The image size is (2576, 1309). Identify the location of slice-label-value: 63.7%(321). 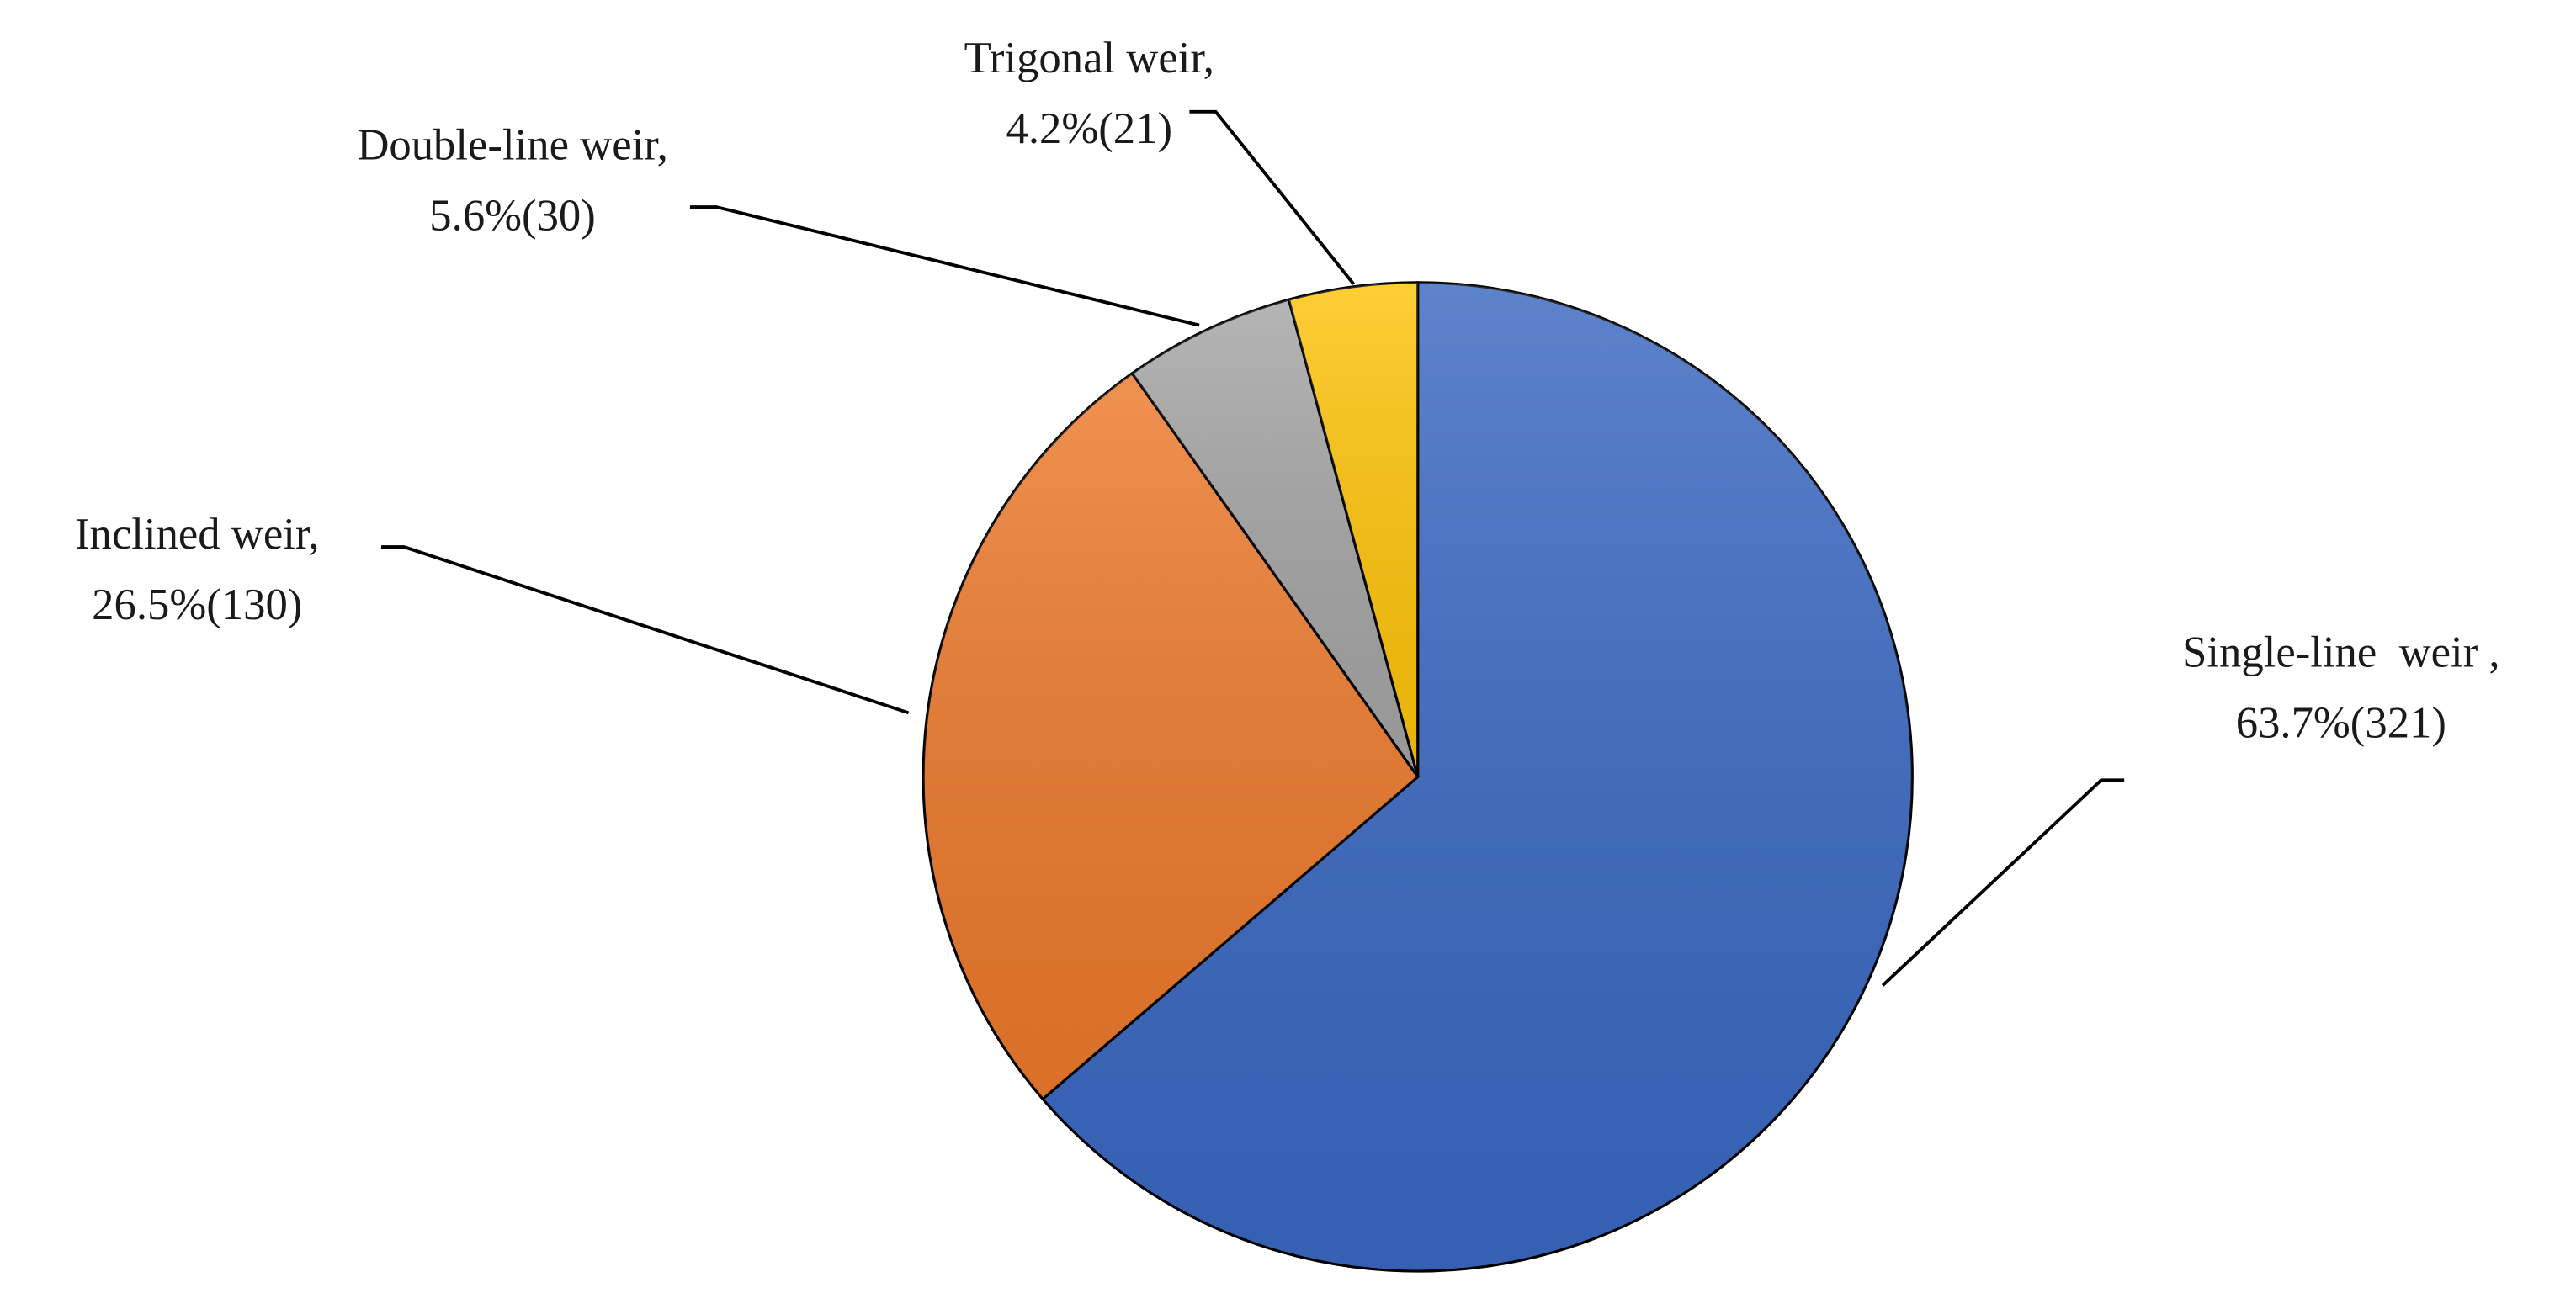
(2341, 723).